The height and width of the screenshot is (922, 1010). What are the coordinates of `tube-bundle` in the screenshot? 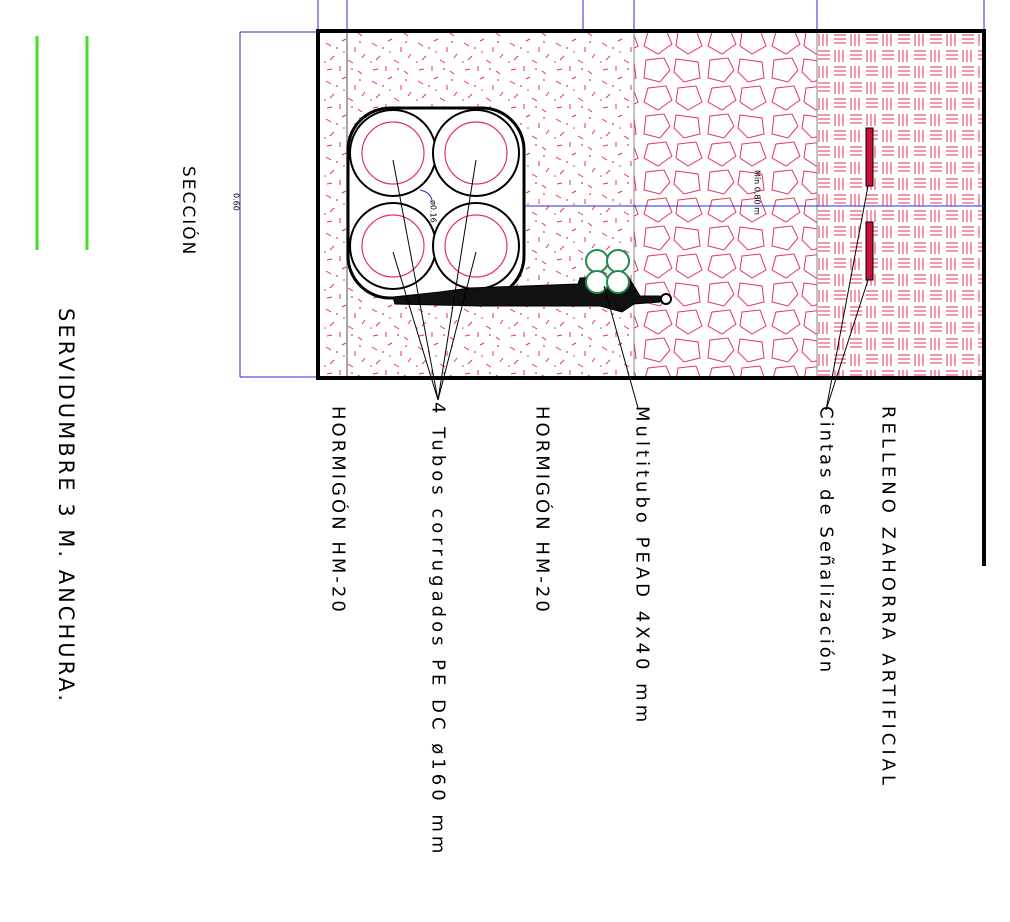 It's located at (436, 203).